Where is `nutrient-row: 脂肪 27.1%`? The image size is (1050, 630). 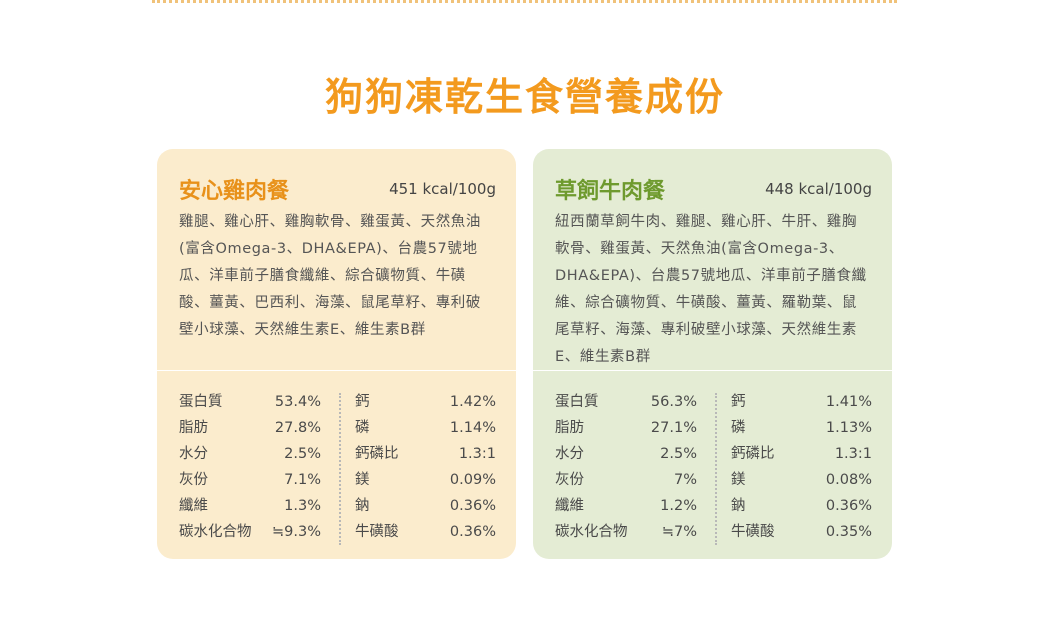
nutrient-row: 脂肪 27.1% is located at coordinates (626, 428).